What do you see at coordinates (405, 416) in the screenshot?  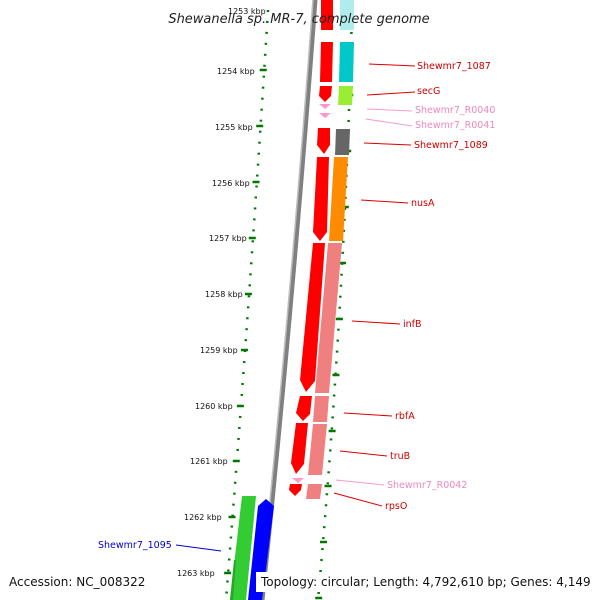 I see `gene-label-rbfa: rbfA` at bounding box center [405, 416].